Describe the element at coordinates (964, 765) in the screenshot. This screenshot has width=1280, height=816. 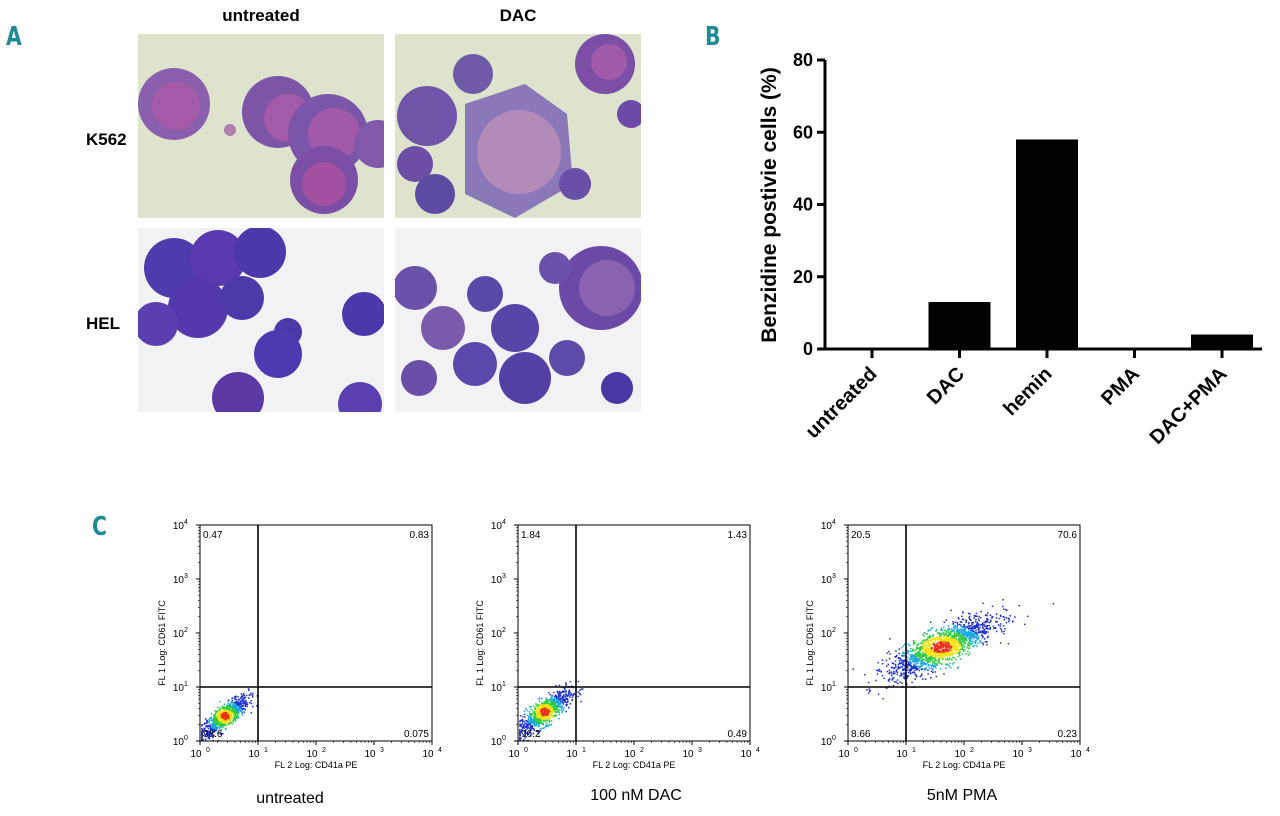
I see `flow-x-axis-label: FL 2 Log: CD41a PE` at that location.